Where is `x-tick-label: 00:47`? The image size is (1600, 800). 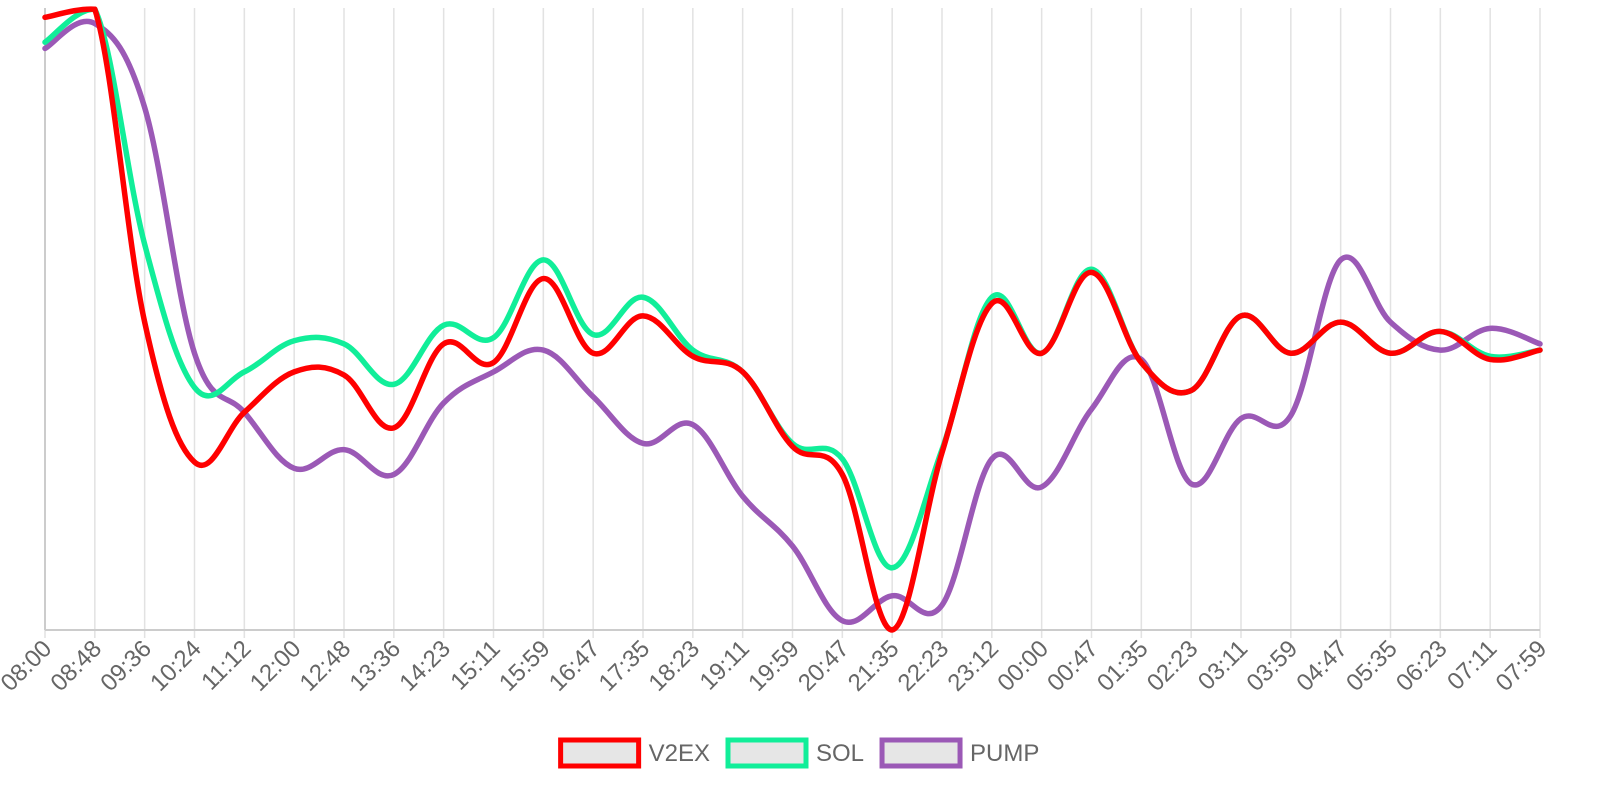 x-tick-label: 00:47 is located at coordinates (1073, 666).